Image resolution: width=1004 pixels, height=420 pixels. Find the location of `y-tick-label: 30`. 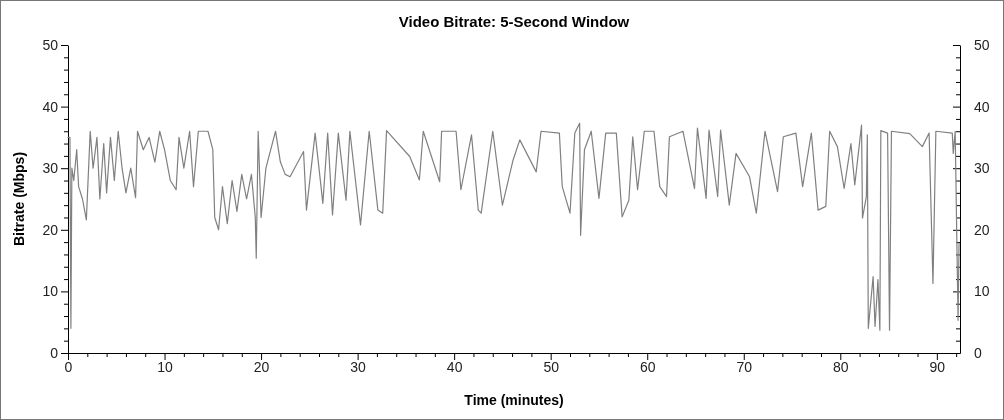

y-tick-label: 30 is located at coordinates (50, 168).